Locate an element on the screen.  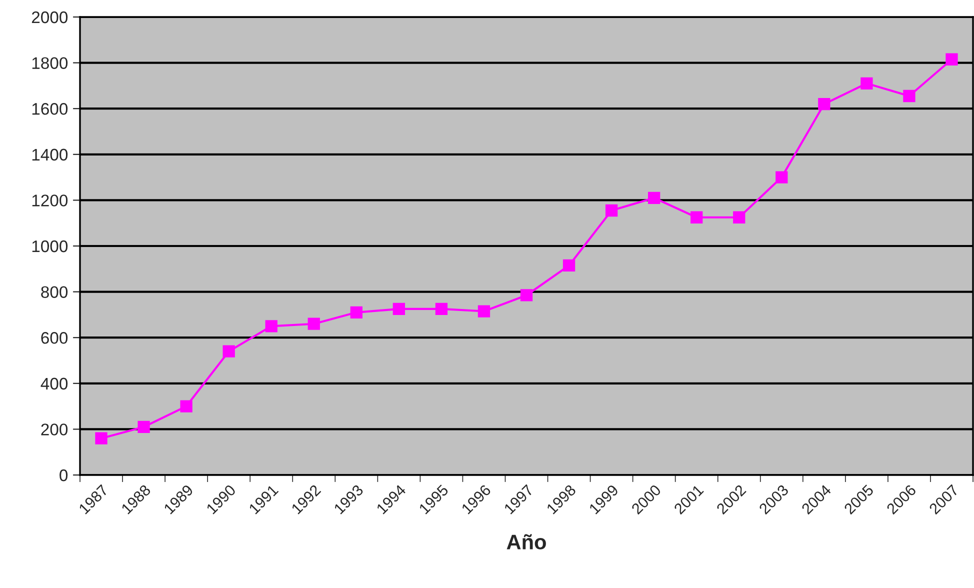
y-tick-label: 2000 is located at coordinates (50, 17).